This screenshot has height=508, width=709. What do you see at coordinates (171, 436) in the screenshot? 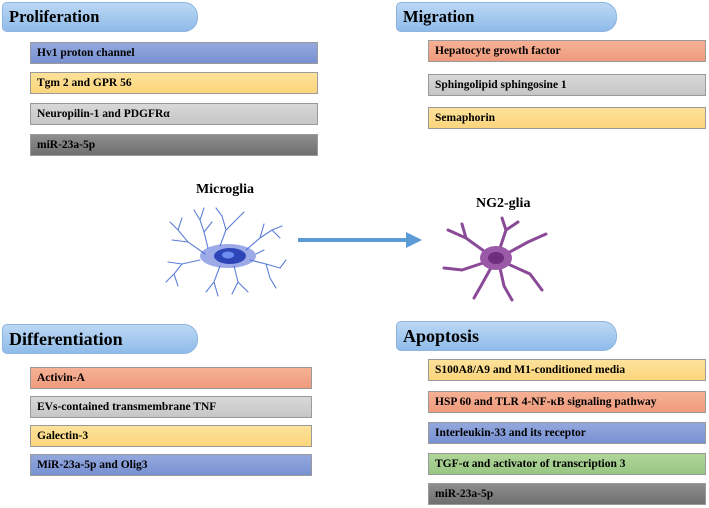
I see `differentiation-item: Galectin-3` at bounding box center [171, 436].